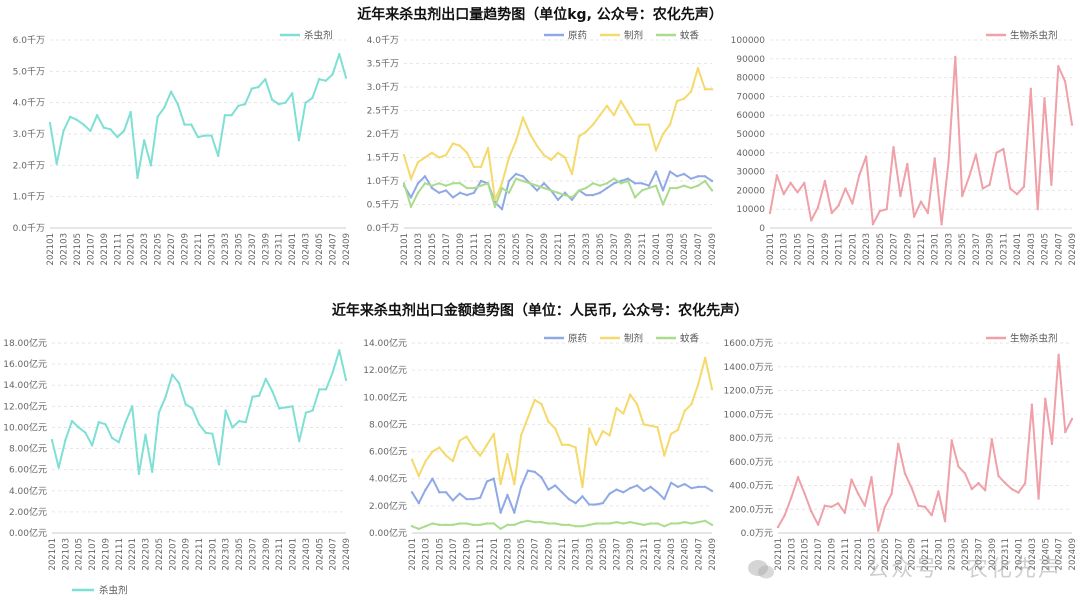 The image size is (1080, 605). Describe the element at coordinates (748, 41) in the screenshot. I see `y-tick-label: 100000` at that location.